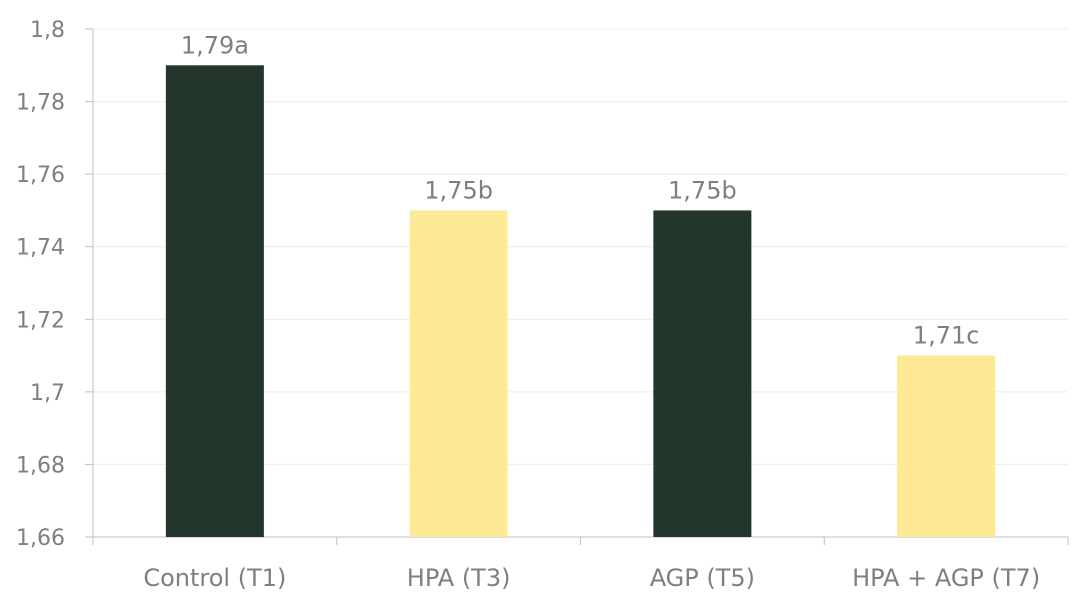 This screenshot has width=1091, height=610. I want to click on y-tick-label: 1,78, so click(40, 103).